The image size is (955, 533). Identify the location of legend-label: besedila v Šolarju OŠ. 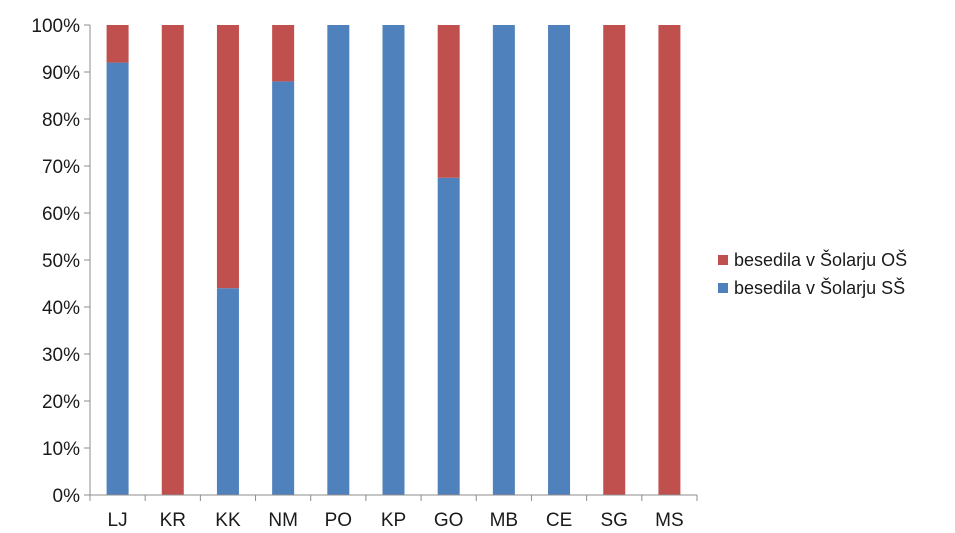
(821, 259).